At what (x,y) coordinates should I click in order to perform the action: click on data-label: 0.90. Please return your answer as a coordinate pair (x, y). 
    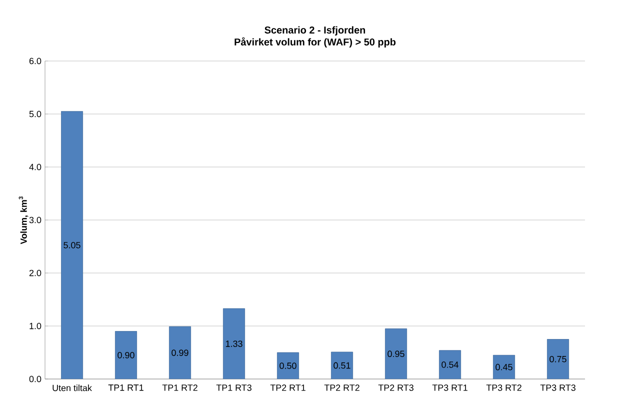
    Looking at the image, I should click on (126, 355).